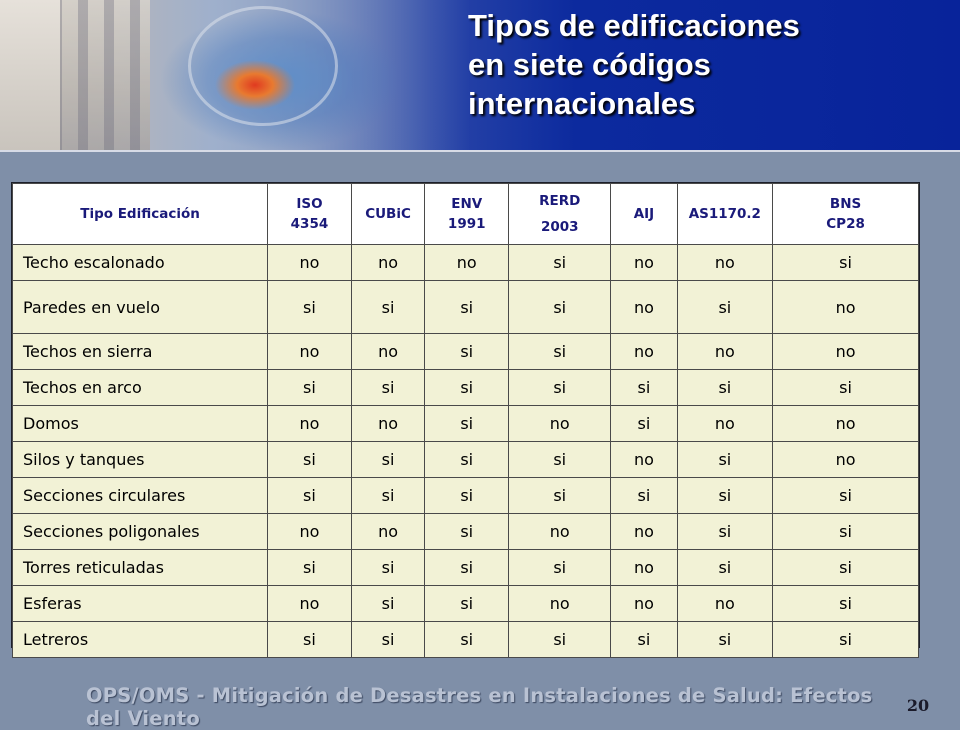 This screenshot has width=960, height=730. Describe the element at coordinates (140, 387) in the screenshot. I see `building-type-cell: Techos en arco` at that location.